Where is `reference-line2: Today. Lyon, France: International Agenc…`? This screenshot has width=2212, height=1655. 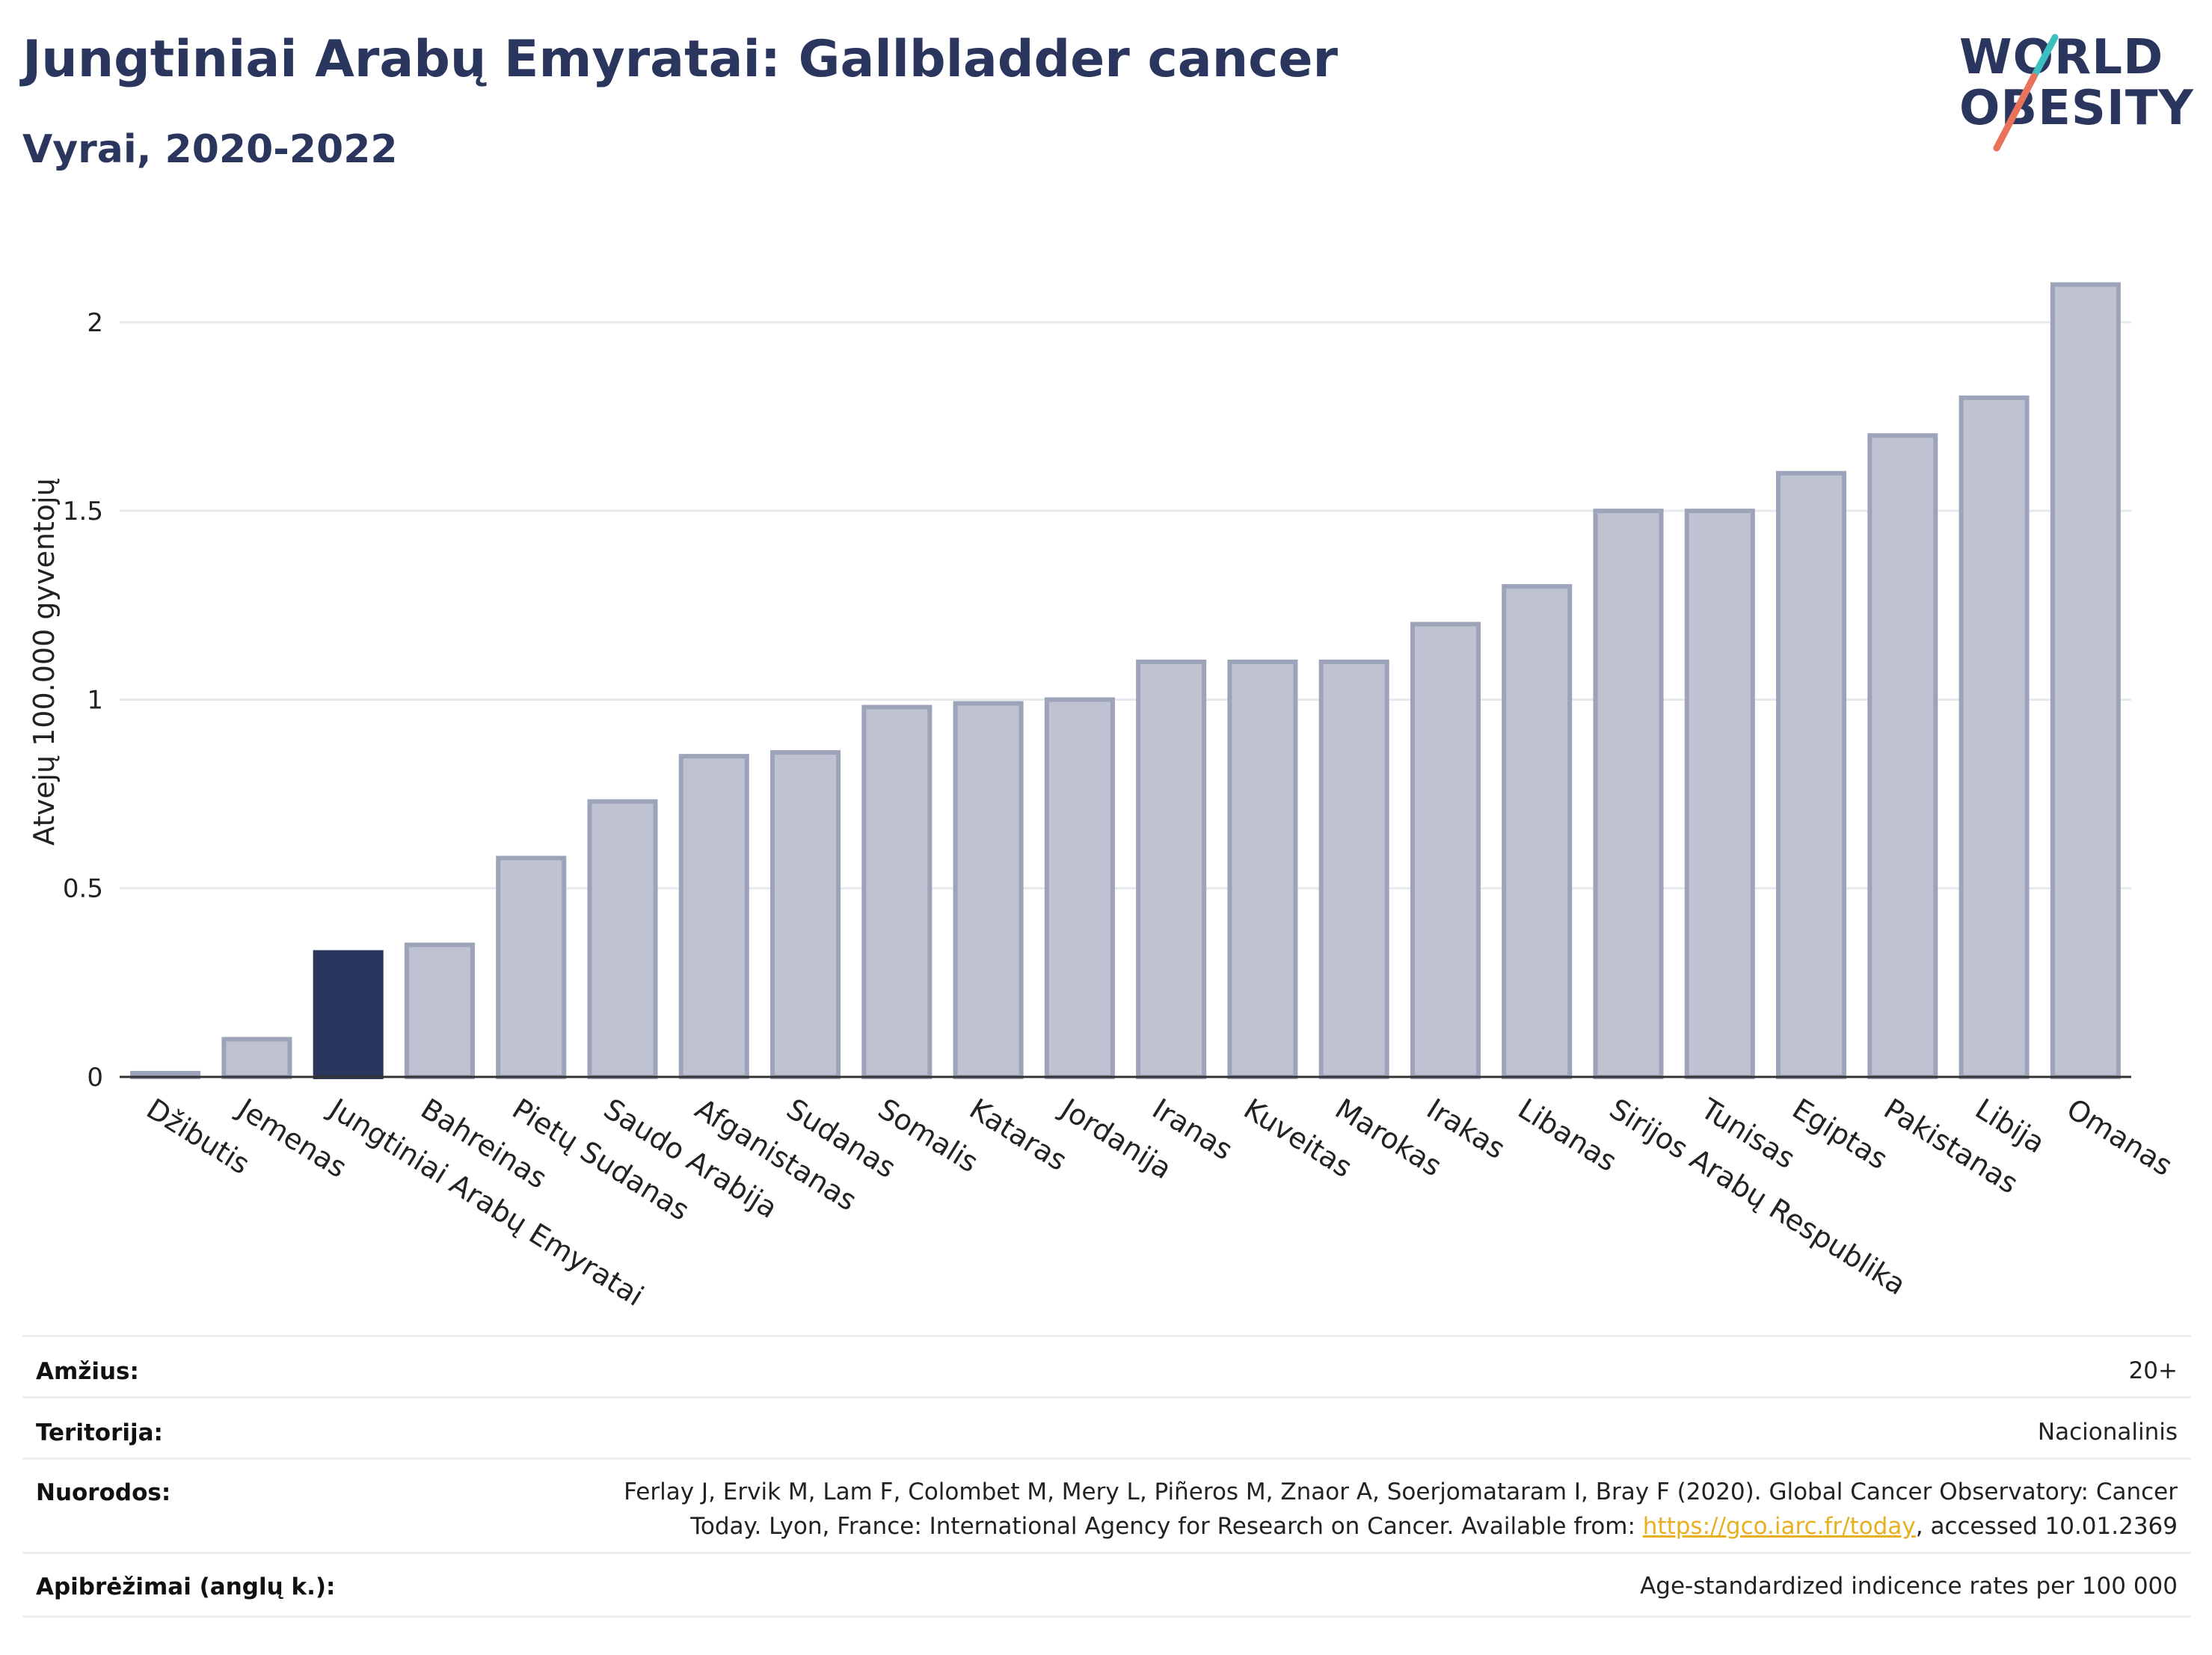 reference-line2: Today. Lyon, France: International Agenc… is located at coordinates (1401, 1526).